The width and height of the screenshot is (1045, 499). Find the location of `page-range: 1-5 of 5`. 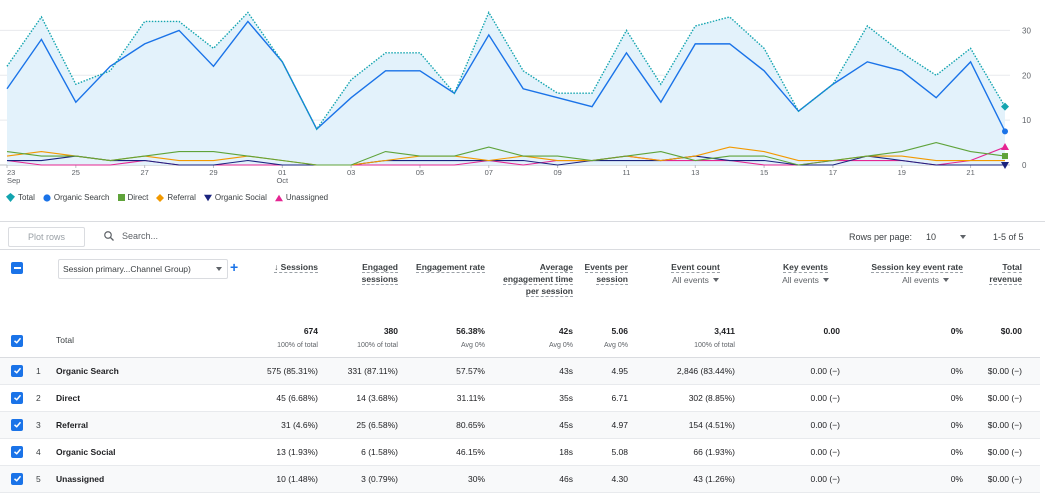

page-range: 1-5 of 5 is located at coordinates (1008, 237).